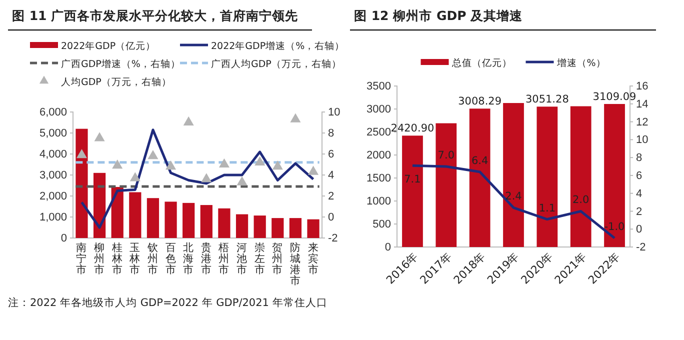 The image size is (684, 340). What do you see at coordinates (152, 259) in the screenshot?
I see `x-tick-label: 钦州市` at bounding box center [152, 259].